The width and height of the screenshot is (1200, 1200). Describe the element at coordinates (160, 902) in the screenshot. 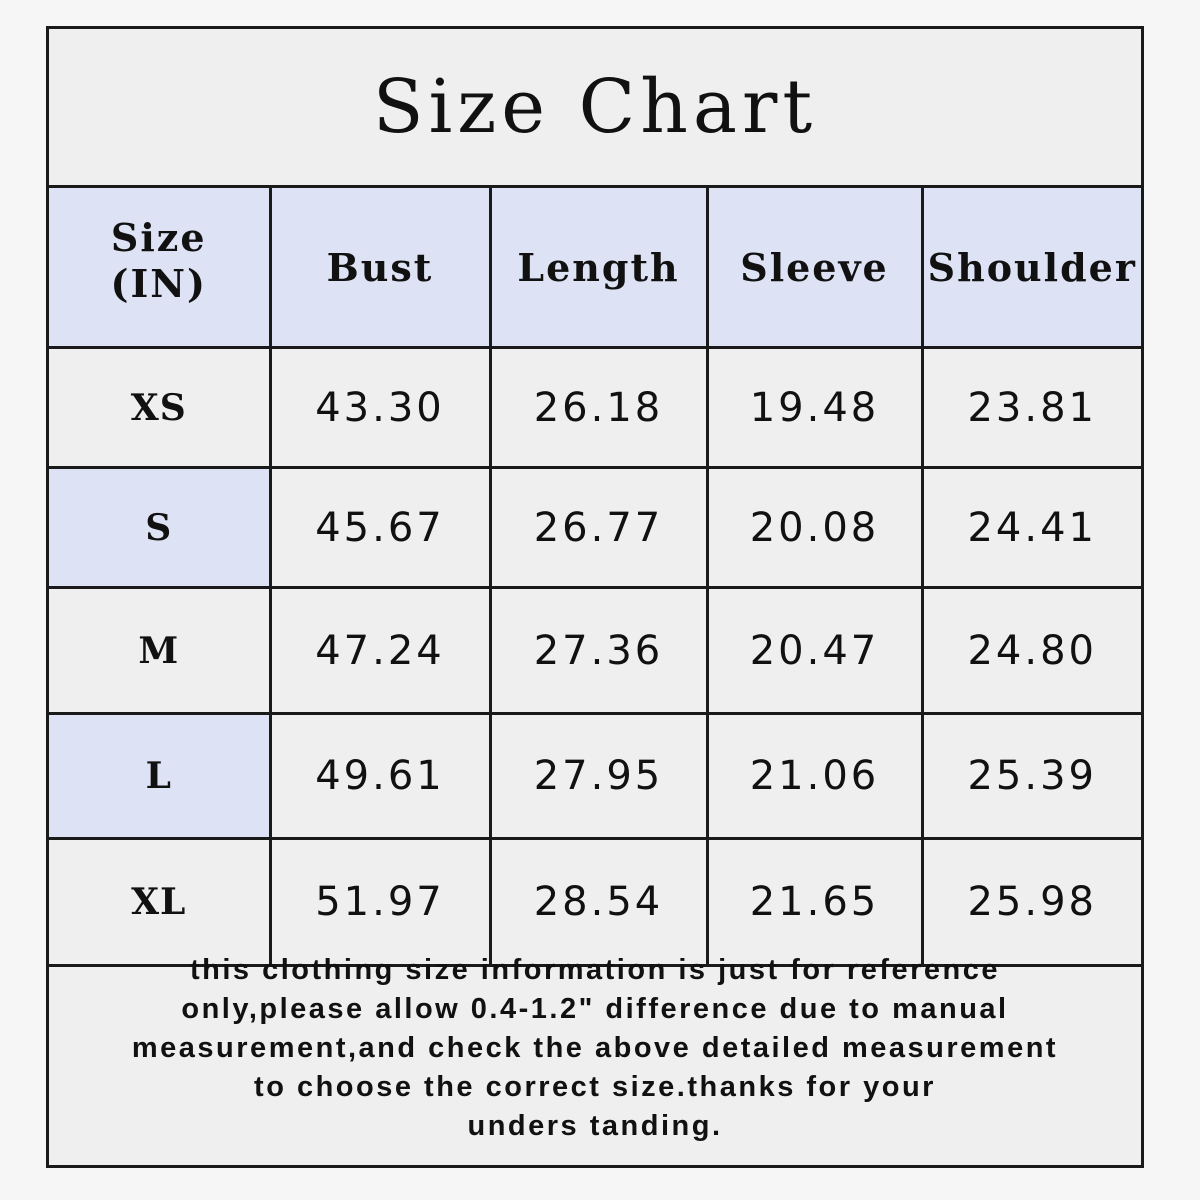

I see `cell-size: XL` at that location.